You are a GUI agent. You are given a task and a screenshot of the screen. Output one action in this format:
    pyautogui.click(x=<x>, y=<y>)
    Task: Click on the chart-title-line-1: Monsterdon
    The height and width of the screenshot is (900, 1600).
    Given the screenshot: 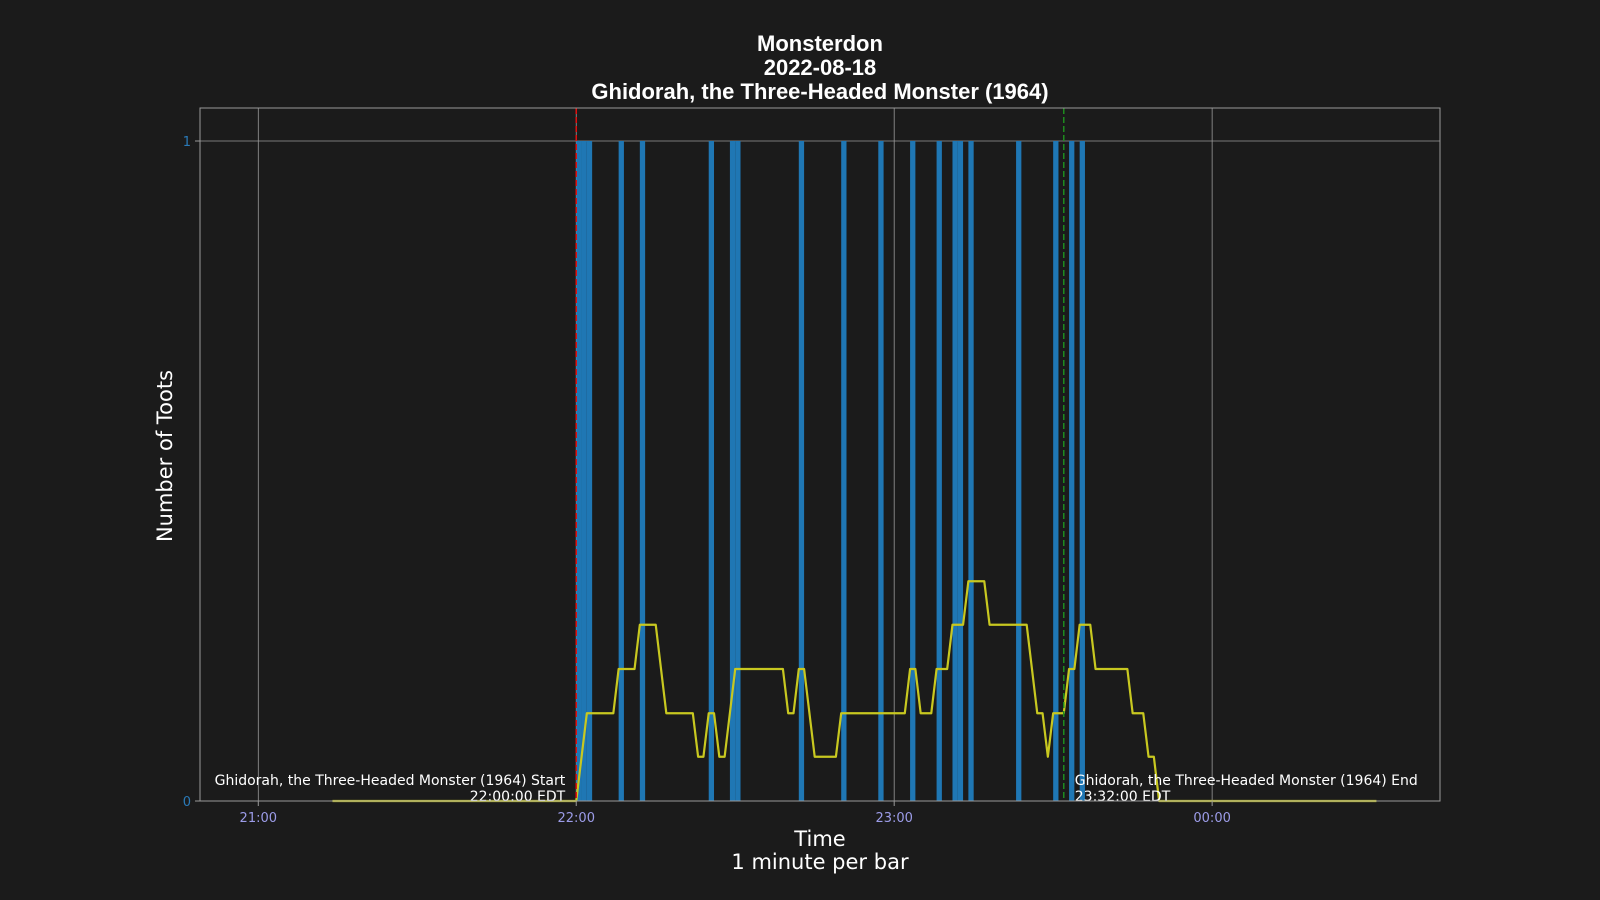 What is the action you would take?
    pyautogui.click(x=820, y=43)
    